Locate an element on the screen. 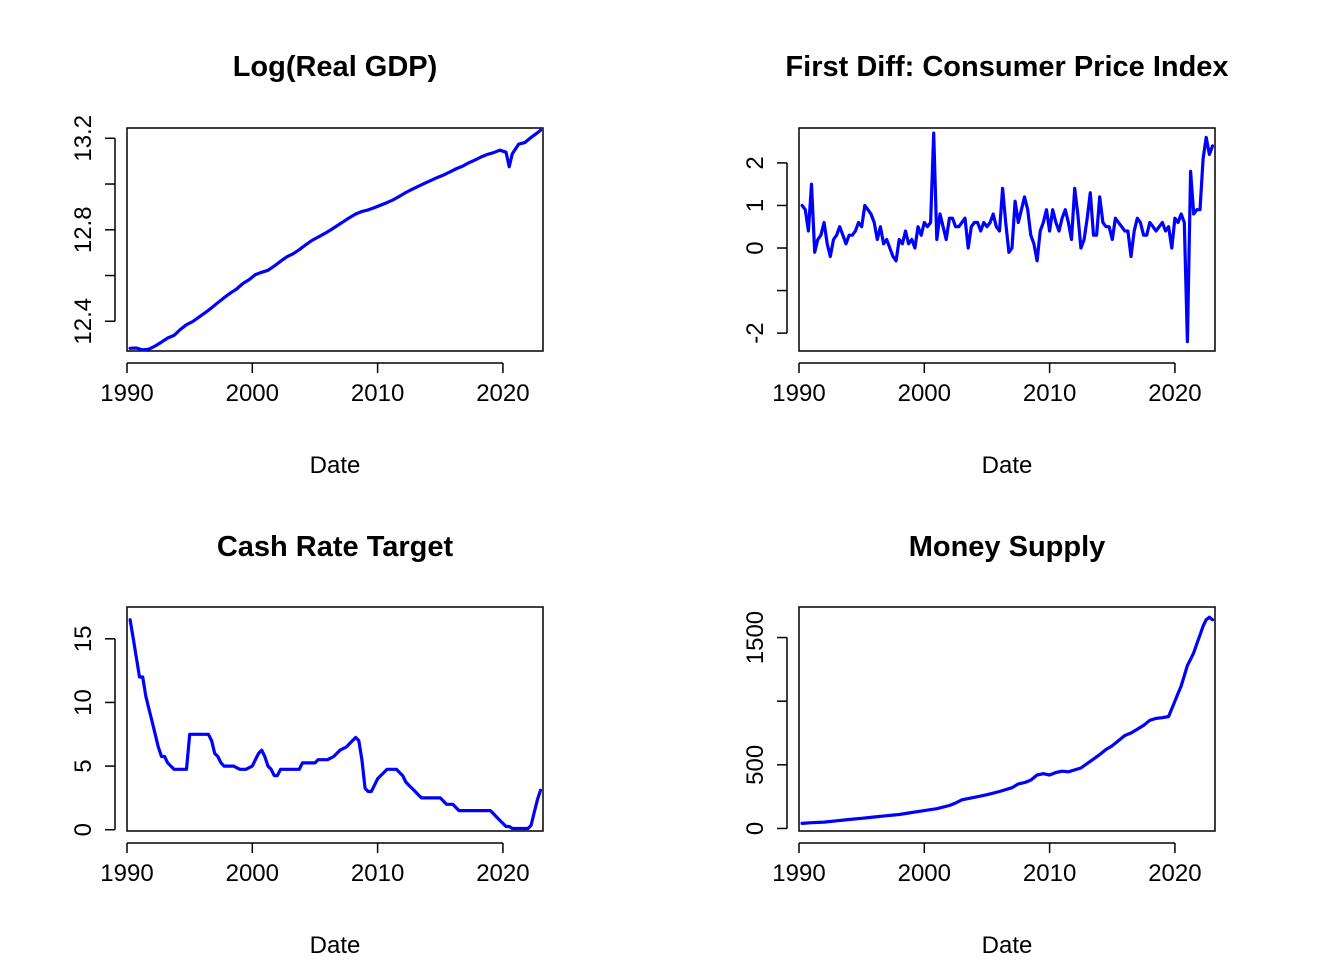  y-tick-label: 1500 is located at coordinates (755, 637).